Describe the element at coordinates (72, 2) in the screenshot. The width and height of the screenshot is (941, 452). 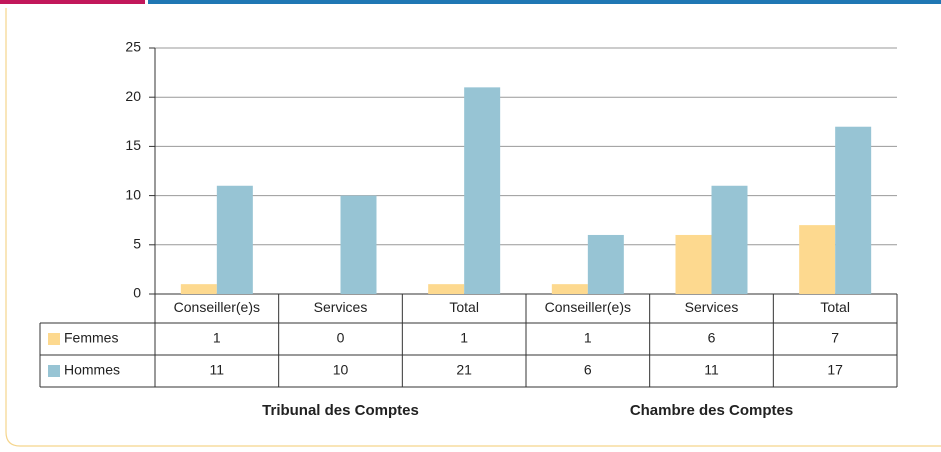
I see `top-bar-left` at that location.